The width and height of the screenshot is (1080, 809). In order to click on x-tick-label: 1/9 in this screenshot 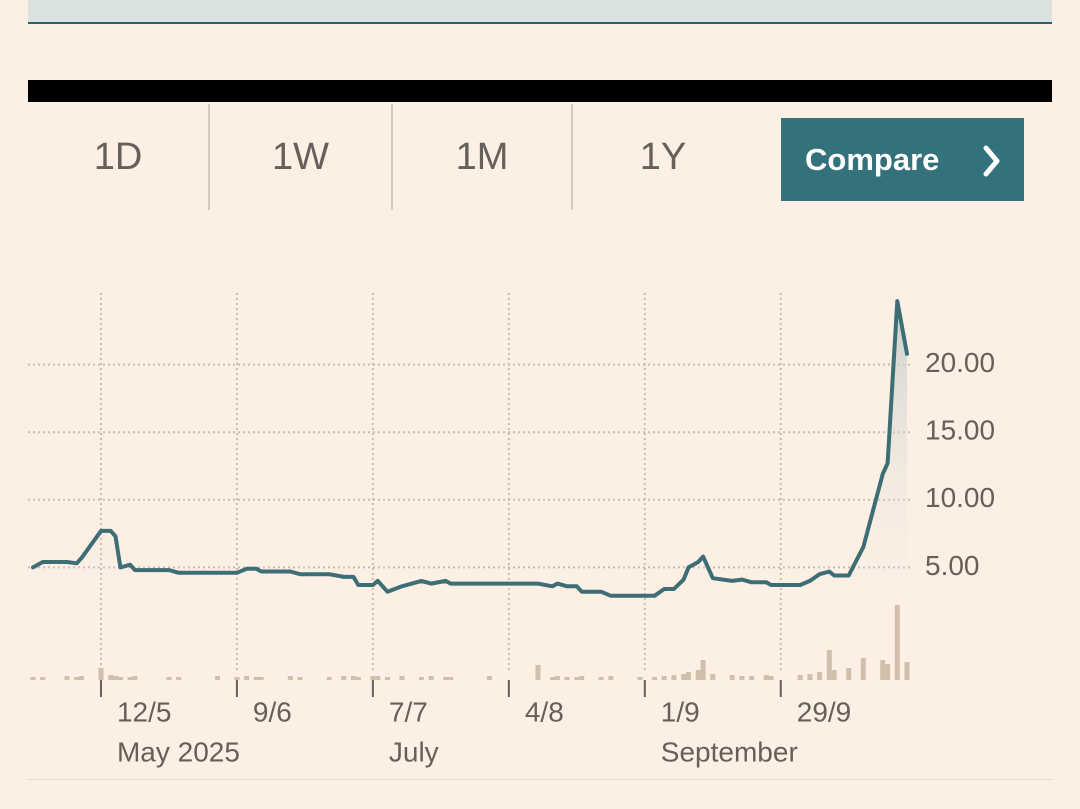, I will do `click(680, 711)`.